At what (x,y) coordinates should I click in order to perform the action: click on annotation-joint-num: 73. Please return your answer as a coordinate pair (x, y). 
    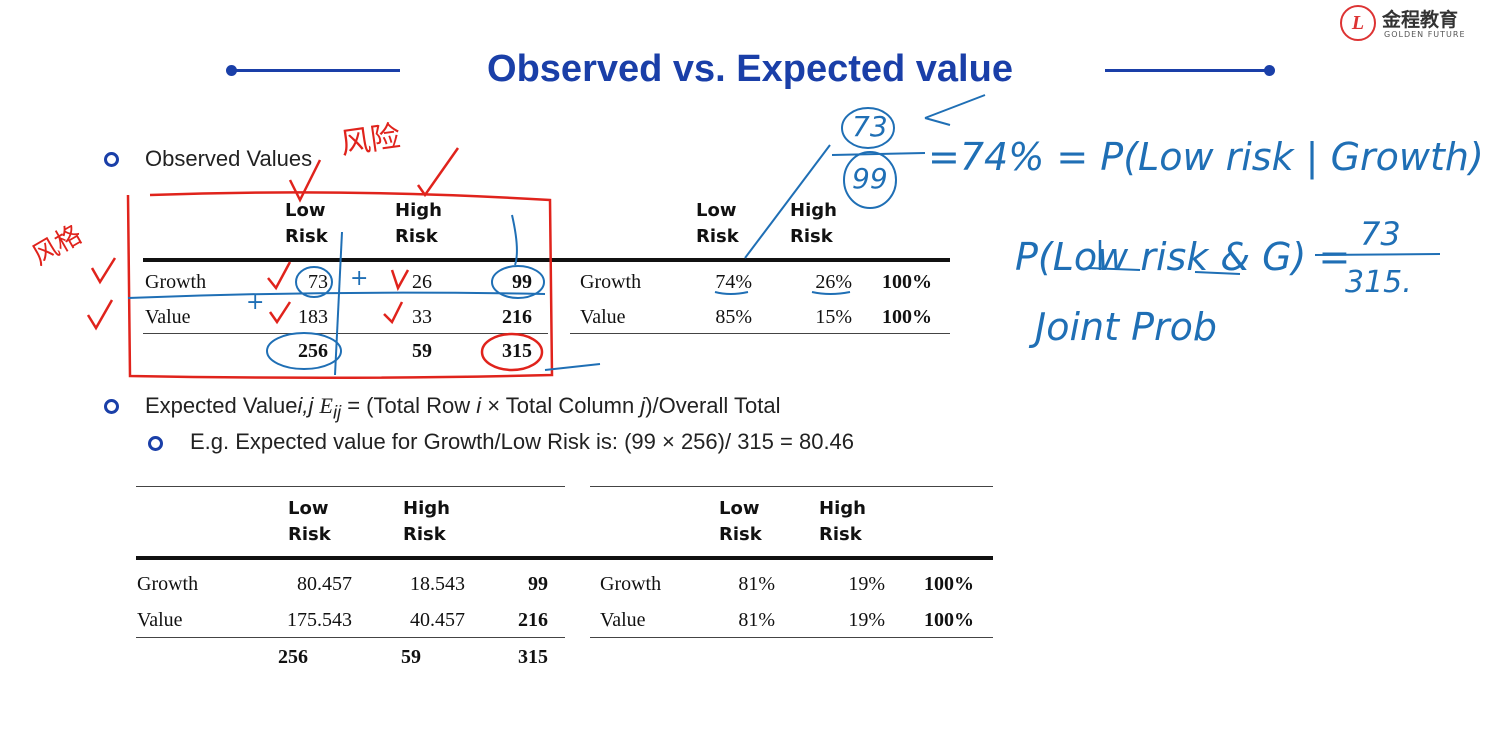
    Looking at the image, I should click on (1380, 234).